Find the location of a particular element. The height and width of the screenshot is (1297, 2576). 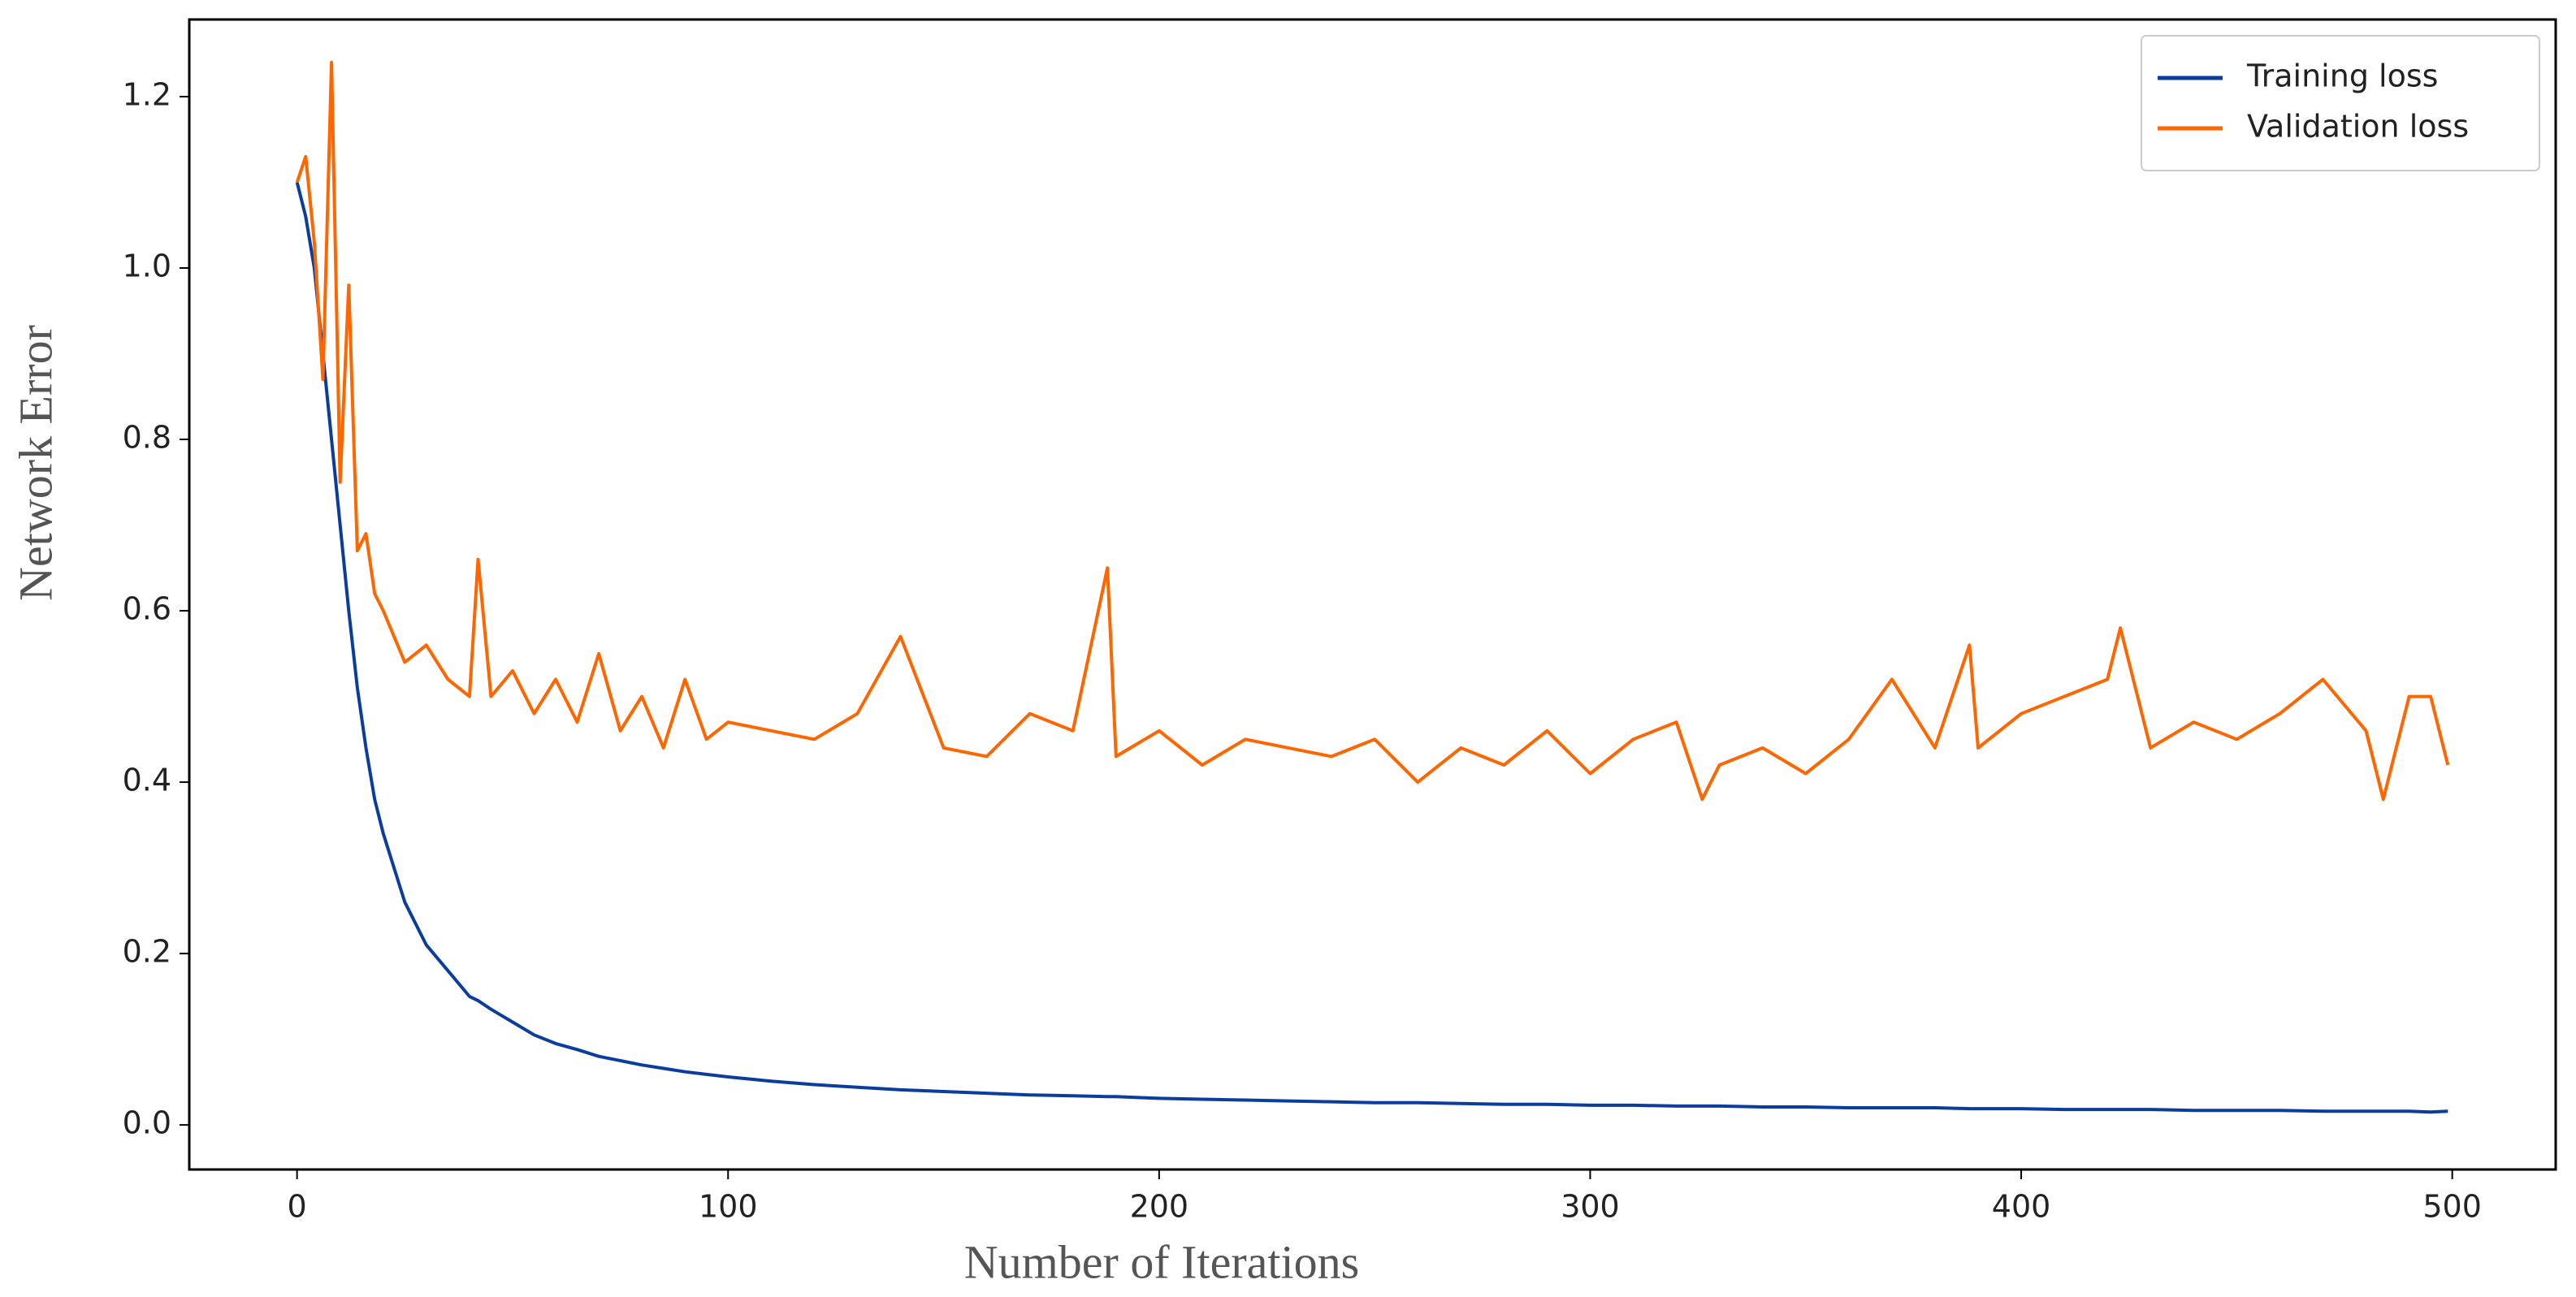

y-tick-label: 0.0 is located at coordinates (147, 1123).